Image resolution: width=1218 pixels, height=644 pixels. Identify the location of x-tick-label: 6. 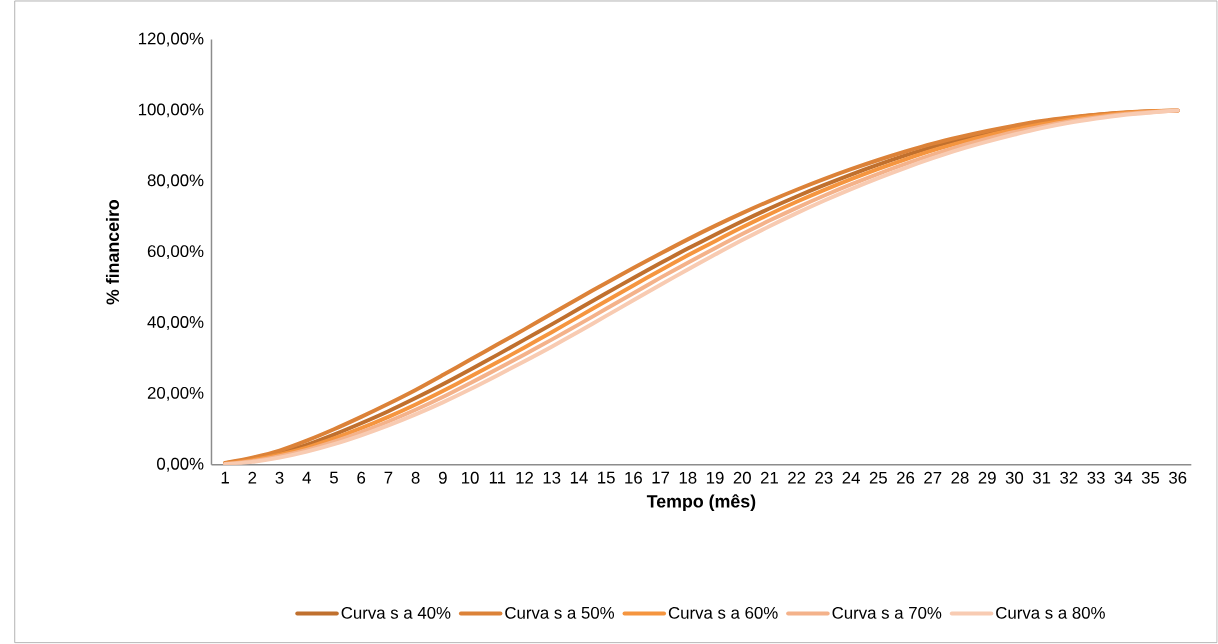
(361, 477).